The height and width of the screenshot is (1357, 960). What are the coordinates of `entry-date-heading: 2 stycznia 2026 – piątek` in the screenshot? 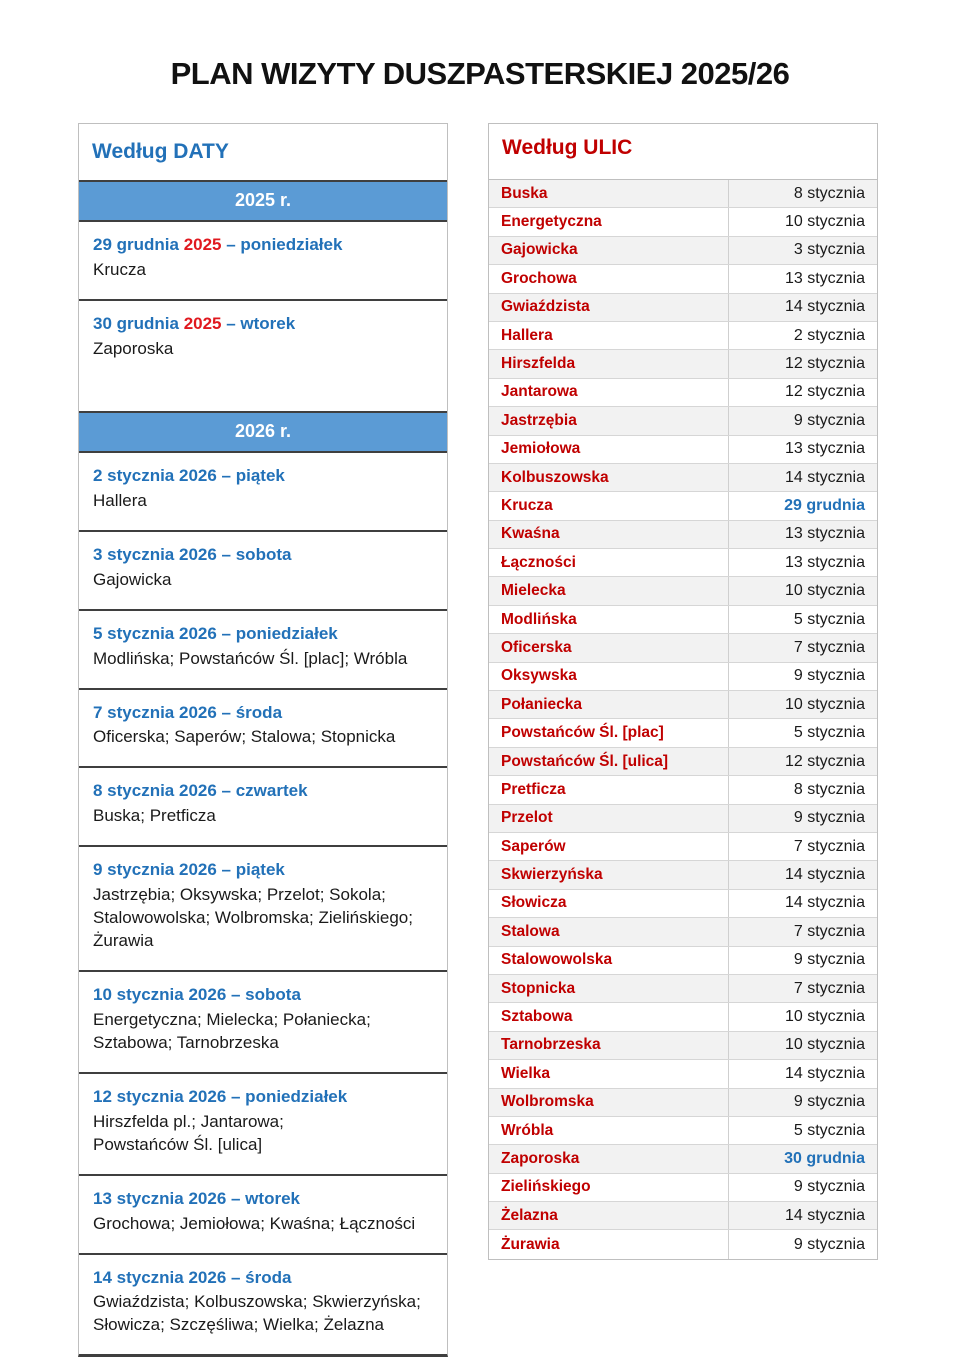 It's located at (263, 476).